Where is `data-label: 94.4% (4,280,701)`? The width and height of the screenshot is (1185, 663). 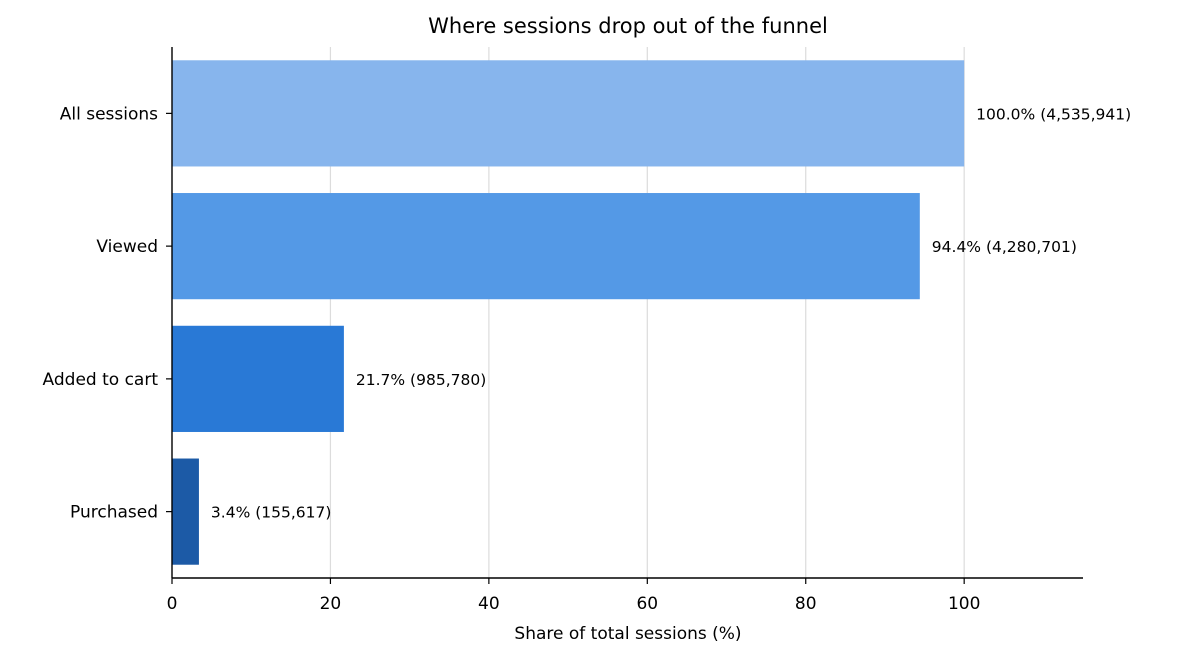 data-label: 94.4% (4,280,701) is located at coordinates (1004, 247).